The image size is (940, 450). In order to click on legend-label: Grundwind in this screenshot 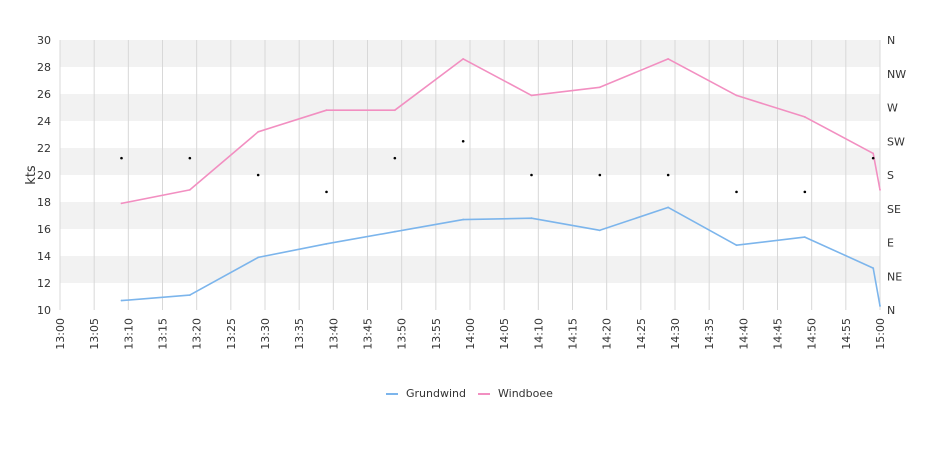, I will do `click(436, 393)`.